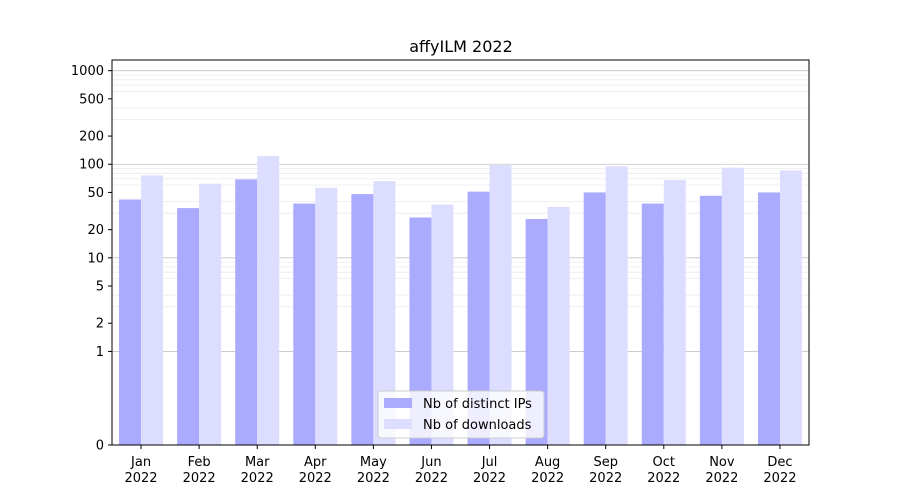 This screenshot has height=500, width=900. Describe the element at coordinates (100, 324) in the screenshot. I see `y-tick-label: 2` at that location.